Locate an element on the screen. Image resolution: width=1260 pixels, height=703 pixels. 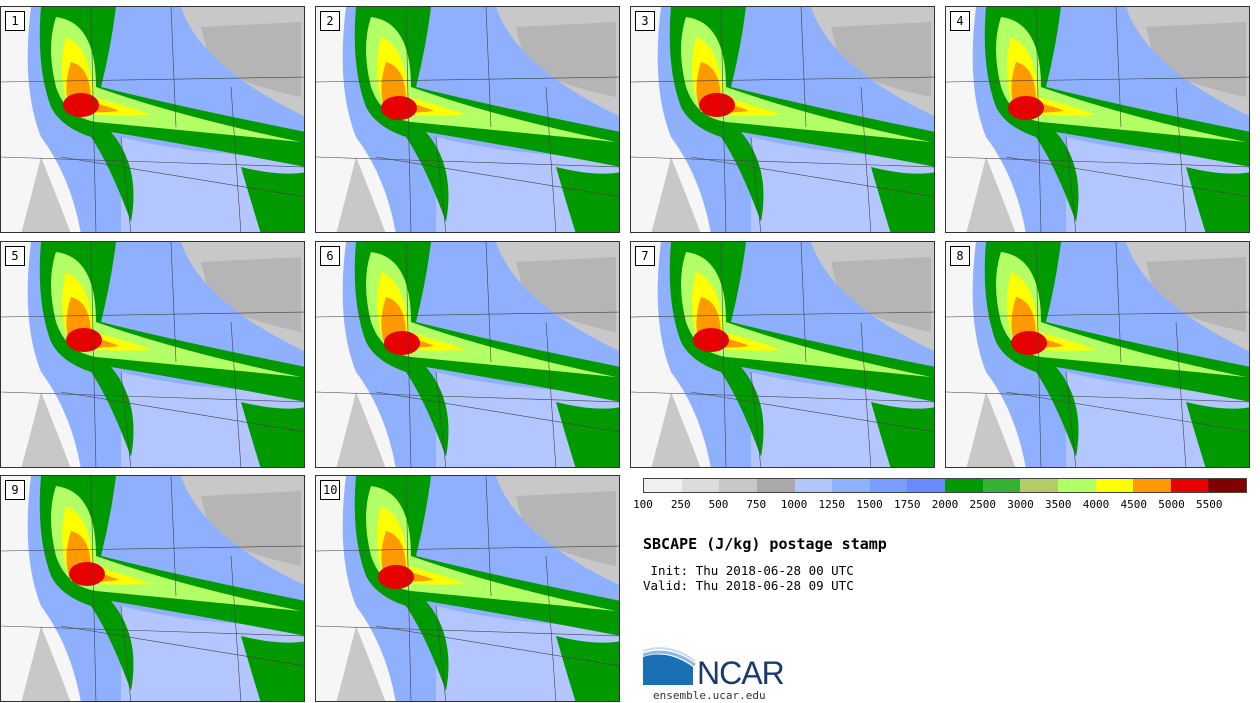
colorbar-tick-label: 3500 is located at coordinates (1058, 504).